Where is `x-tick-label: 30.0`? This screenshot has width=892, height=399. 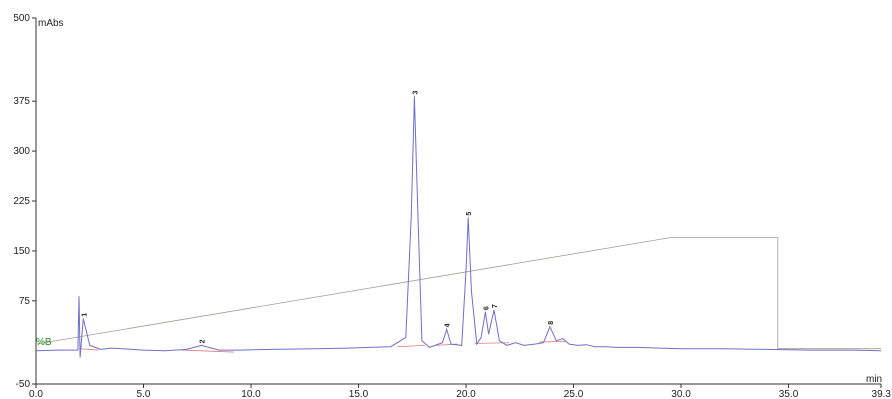
x-tick-label: 30.0 is located at coordinates (681, 394).